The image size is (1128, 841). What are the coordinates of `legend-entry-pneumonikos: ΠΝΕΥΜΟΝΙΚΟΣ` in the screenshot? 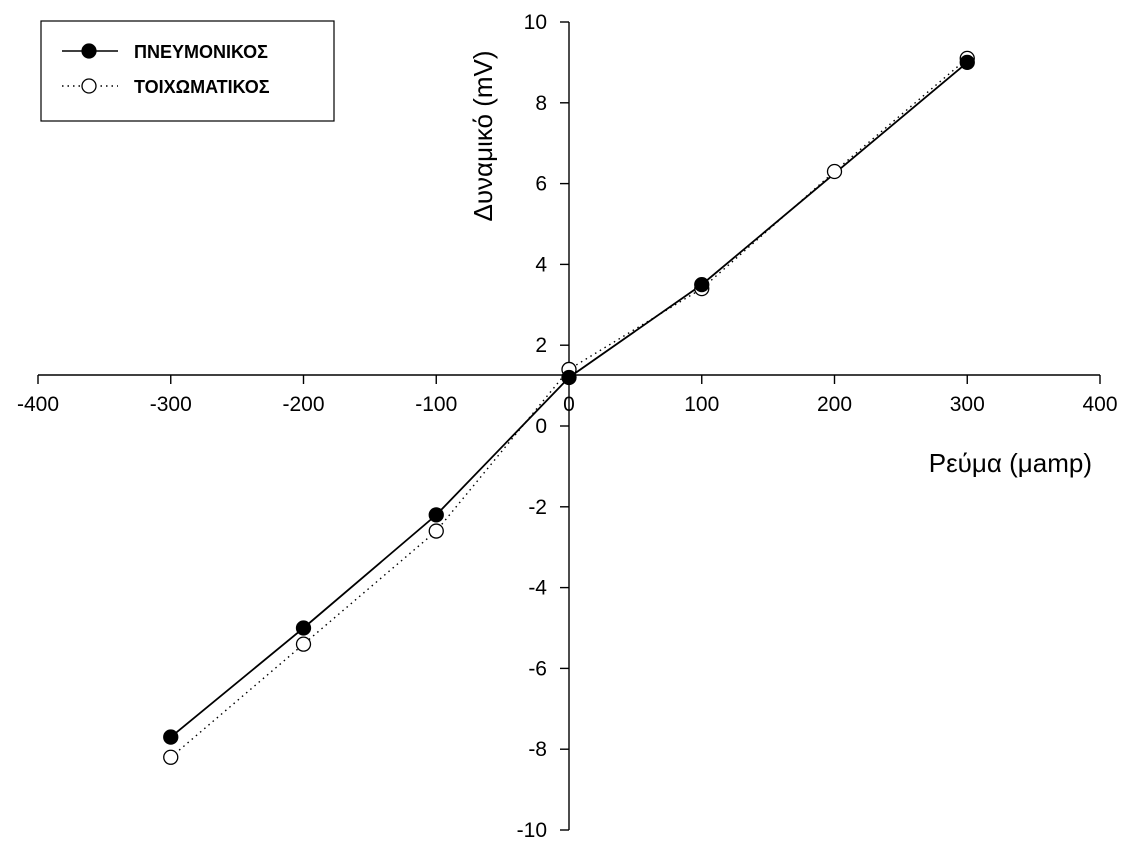 It's located at (165, 52).